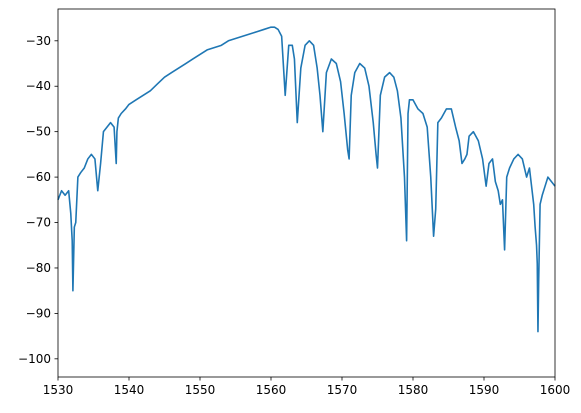 The image size is (581, 413). Describe the element at coordinates (38, 223) in the screenshot. I see `y-tick-label: −70` at that location.